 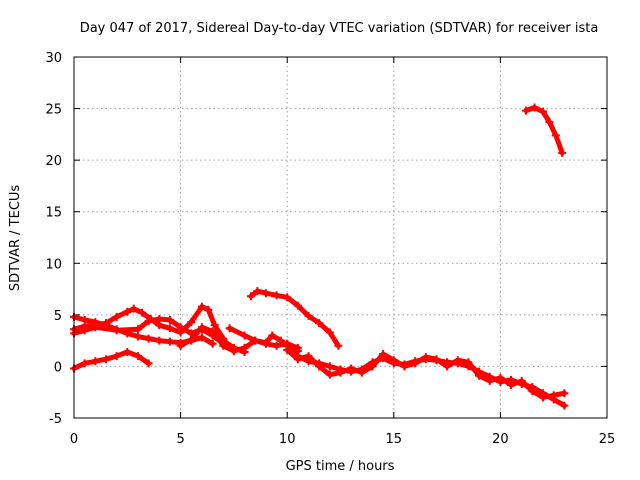 I want to click on y-axis-label: SDTVAR / TECUs, so click(x=15, y=238).